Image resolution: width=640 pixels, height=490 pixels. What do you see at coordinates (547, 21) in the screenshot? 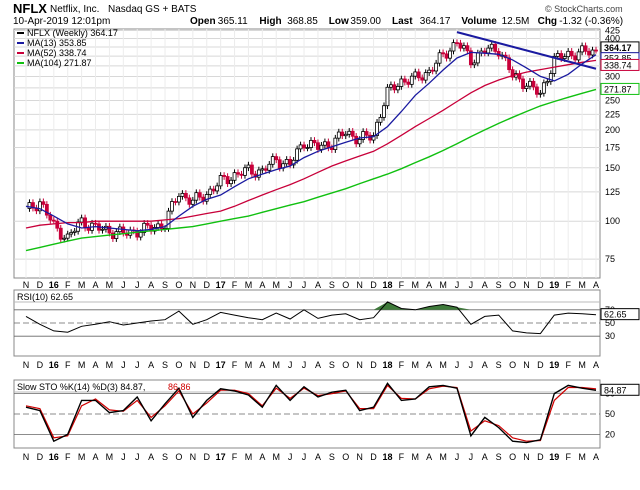
I see `ohlc-label-5: Chg` at bounding box center [547, 21].